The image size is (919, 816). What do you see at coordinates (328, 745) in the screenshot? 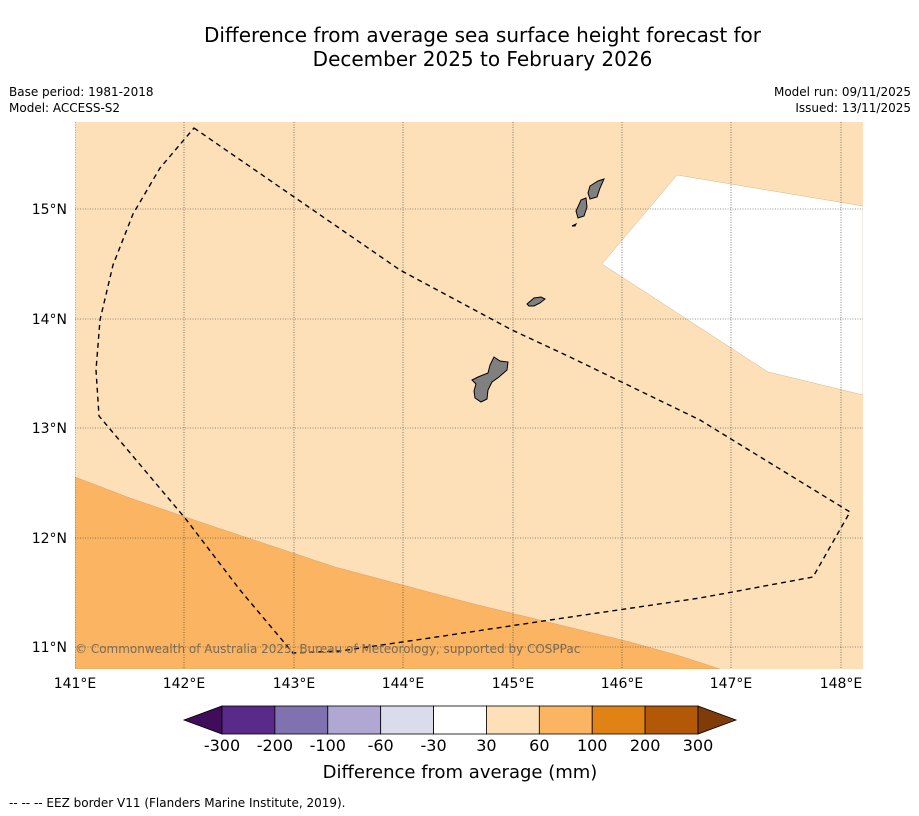
I see `colorbar-tick-label: -100` at bounding box center [328, 745].